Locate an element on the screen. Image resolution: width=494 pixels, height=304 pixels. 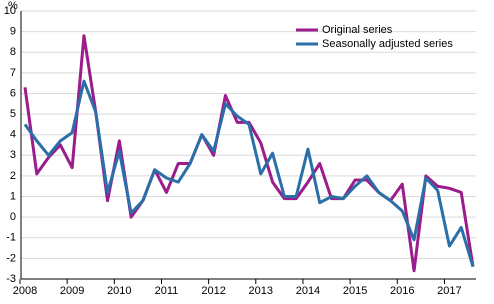
x-tick-label: 2011 is located at coordinates (167, 291).